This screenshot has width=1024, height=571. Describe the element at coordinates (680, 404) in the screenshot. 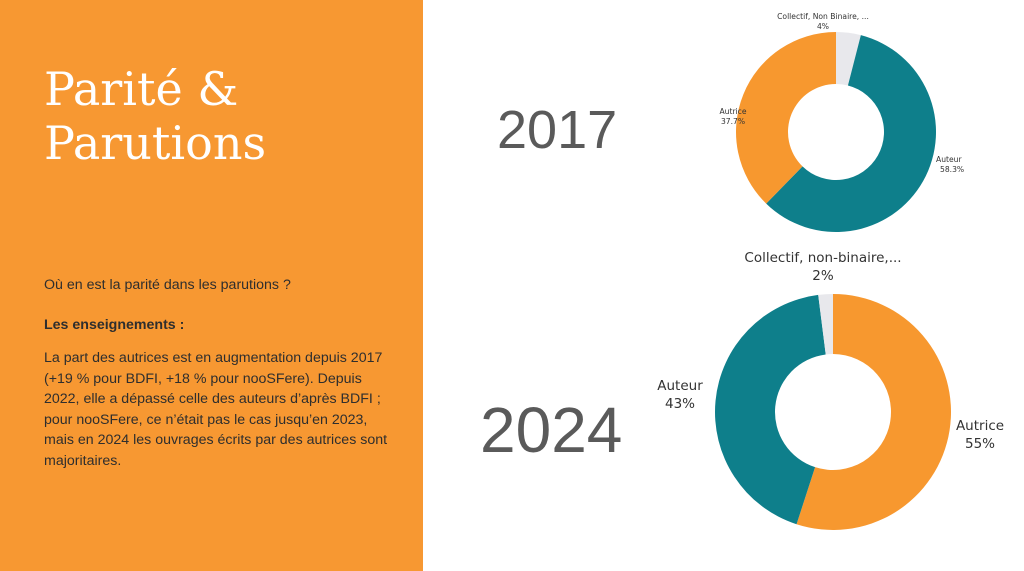

I see `slice-value-auteur: 43%` at that location.